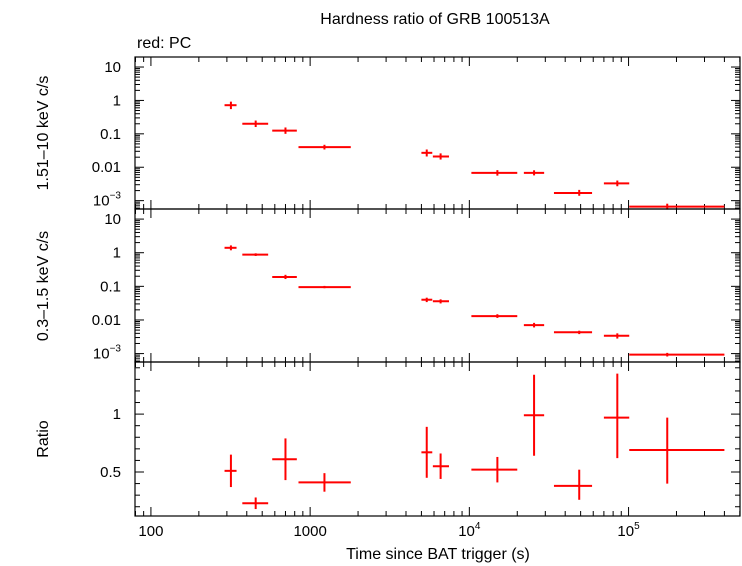 Image resolution: width=742 pixels, height=566 pixels. Describe the element at coordinates (110, 472) in the screenshot. I see `ratio-y-tick-label: 0.5` at that location.